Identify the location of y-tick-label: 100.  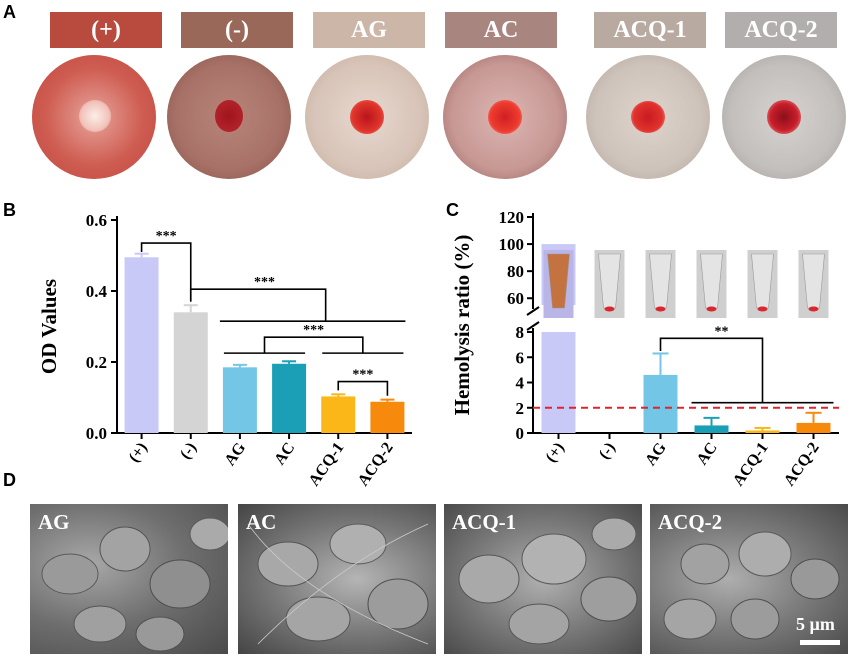
(512, 244).